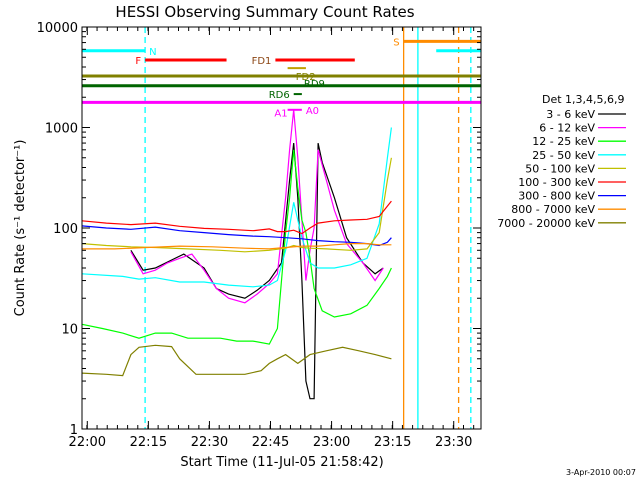 Image resolution: width=640 pixels, height=480 pixels. What do you see at coordinates (556, 196) in the screenshot?
I see `legend-label-6: 300 - 800 keV` at bounding box center [556, 196].